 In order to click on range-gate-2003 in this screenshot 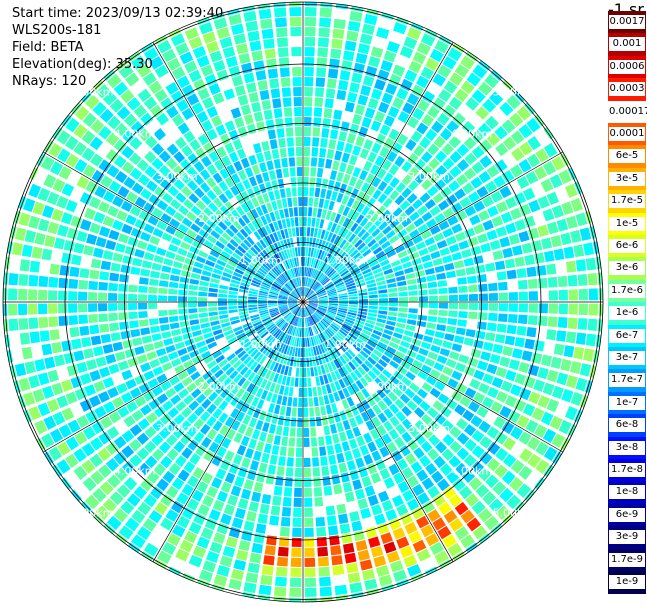, I will do `click(245, 396)`.